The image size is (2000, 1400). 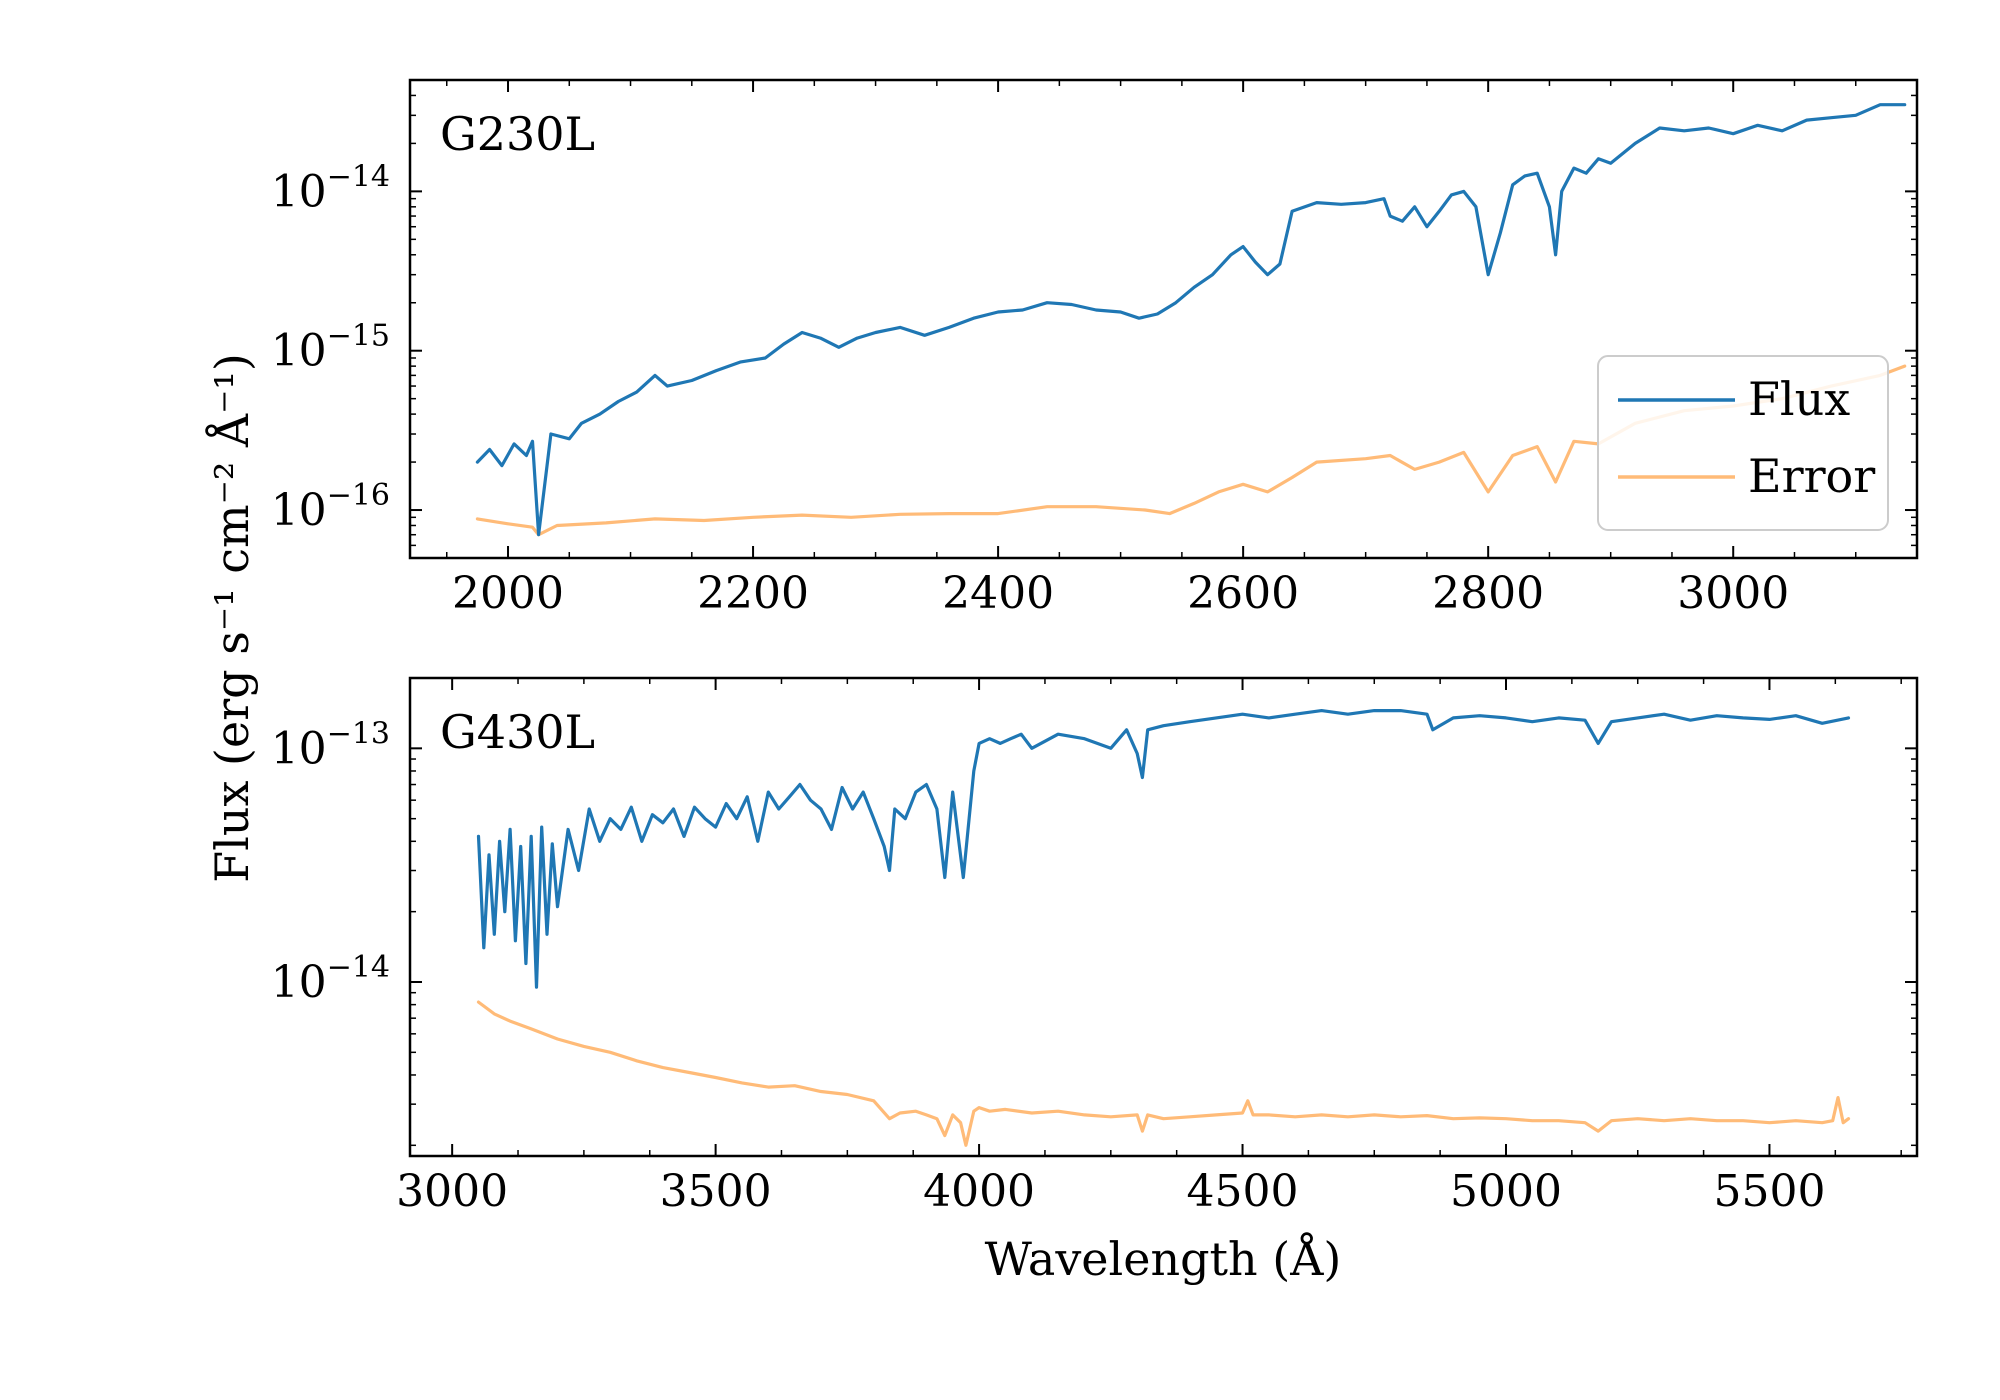 I want to click on g230l-x-tick-label: 2800, so click(x=1488, y=593).